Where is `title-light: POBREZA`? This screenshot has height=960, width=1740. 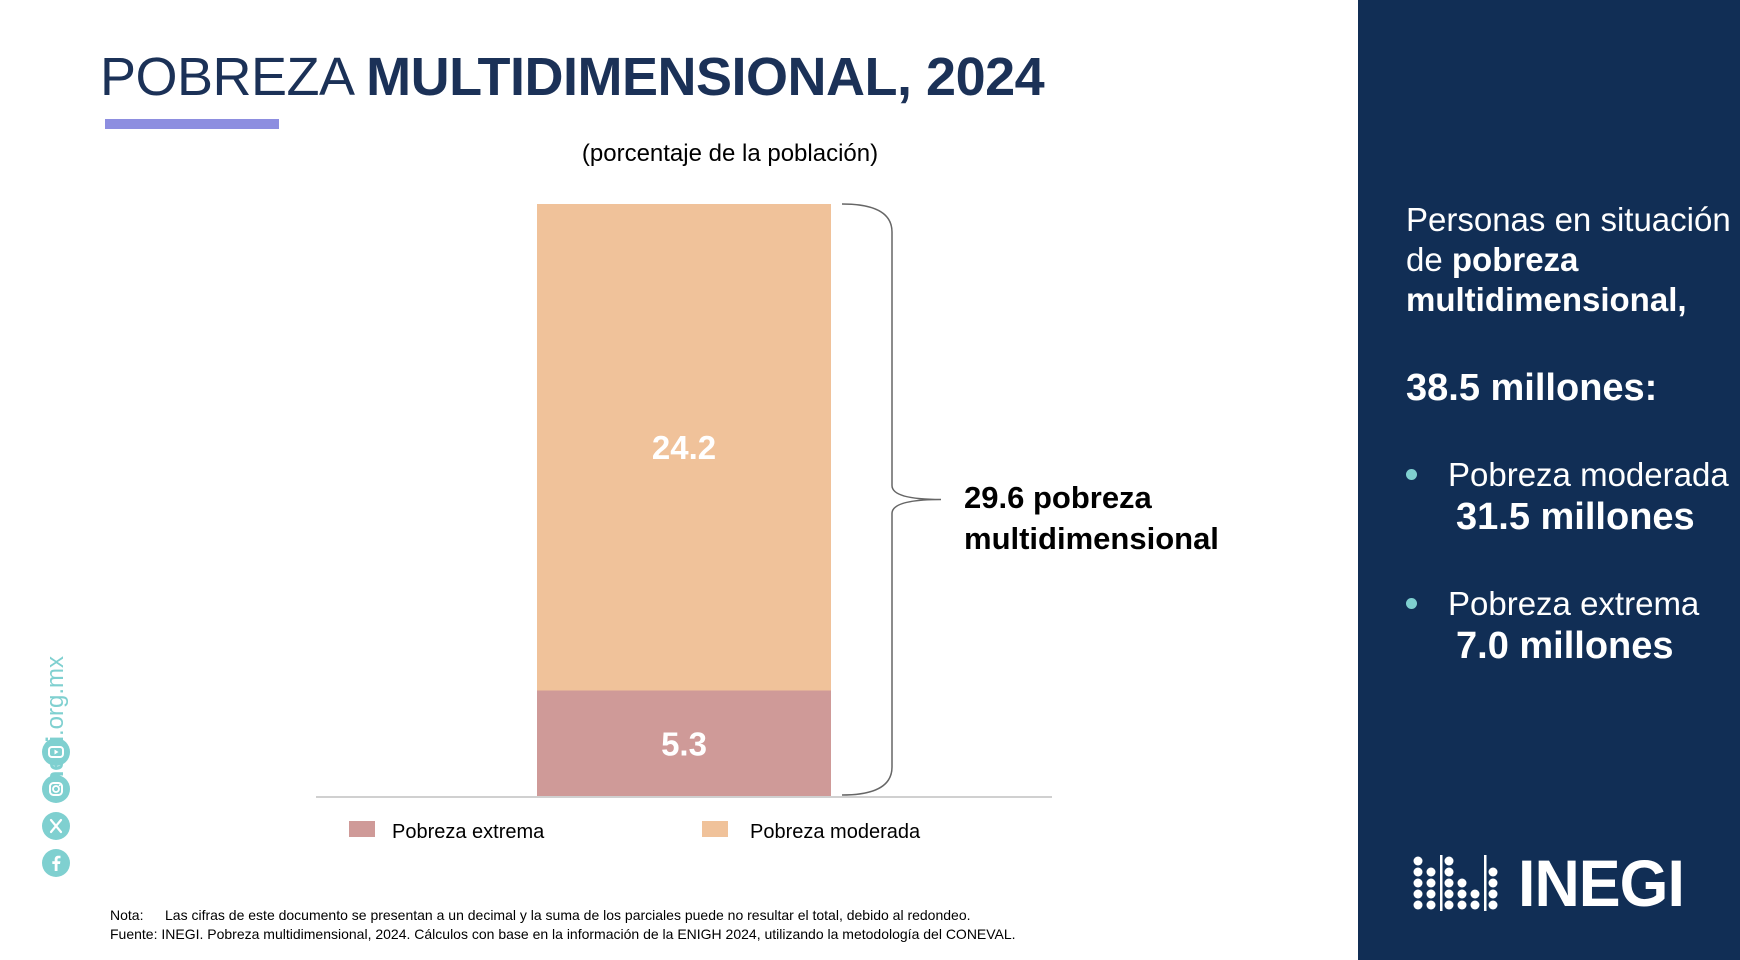
title-light: POBREZA is located at coordinates (226, 77).